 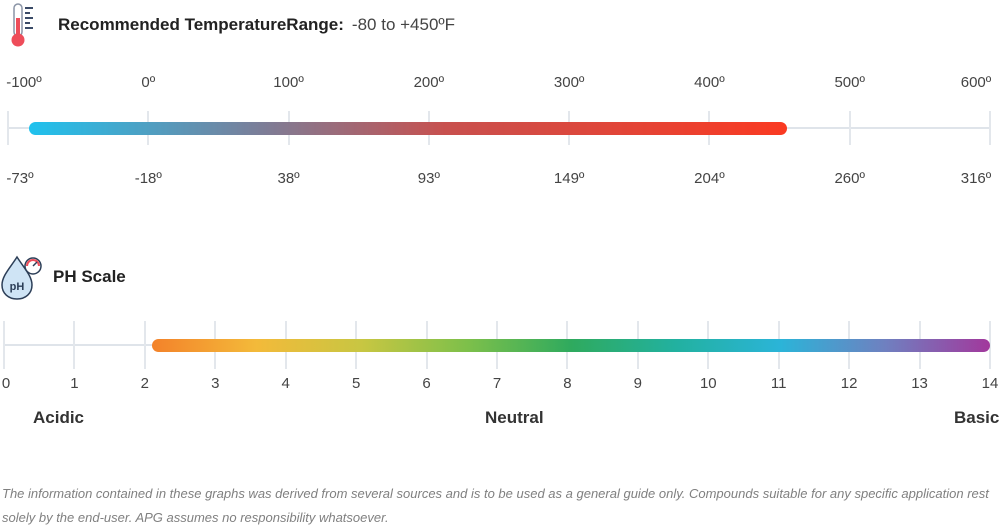 I want to click on temperature-heading: Recommended TemperatureRange:, so click(x=201, y=24).